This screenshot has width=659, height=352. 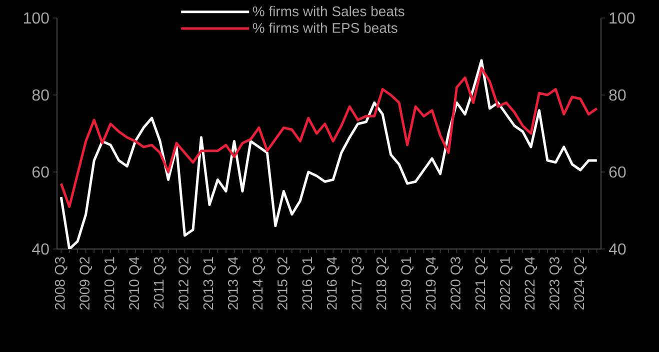 I want to click on x-tick-label: 2009 Q2, so click(x=86, y=283).